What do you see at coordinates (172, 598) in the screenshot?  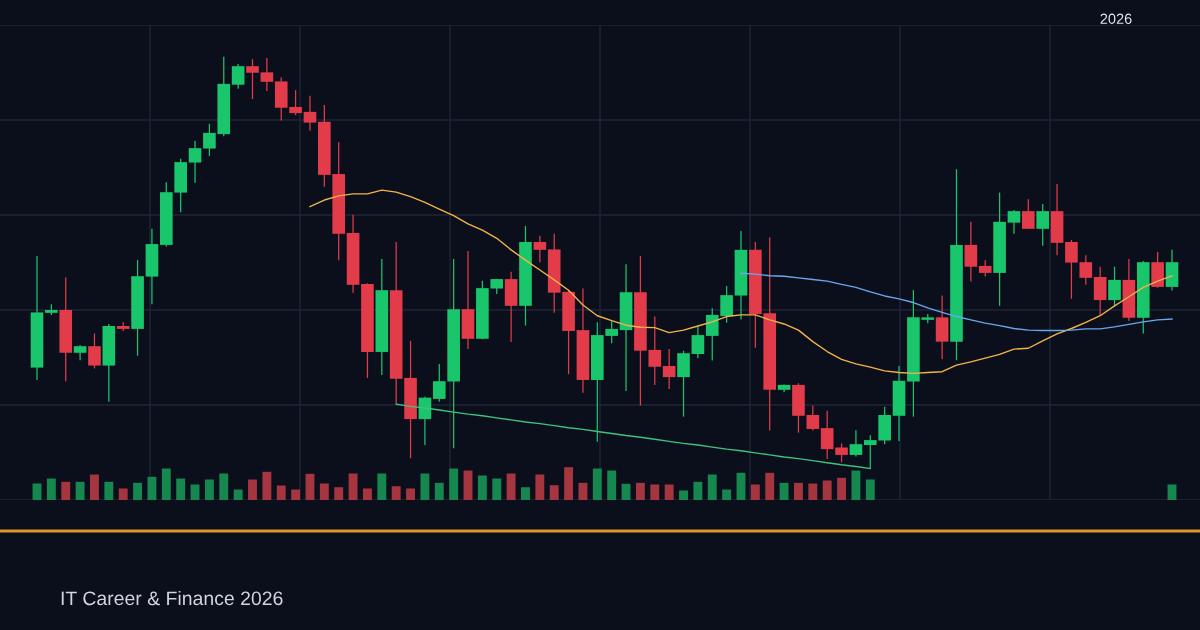 I see `text: IT Career & Finance 2026` at bounding box center [172, 598].